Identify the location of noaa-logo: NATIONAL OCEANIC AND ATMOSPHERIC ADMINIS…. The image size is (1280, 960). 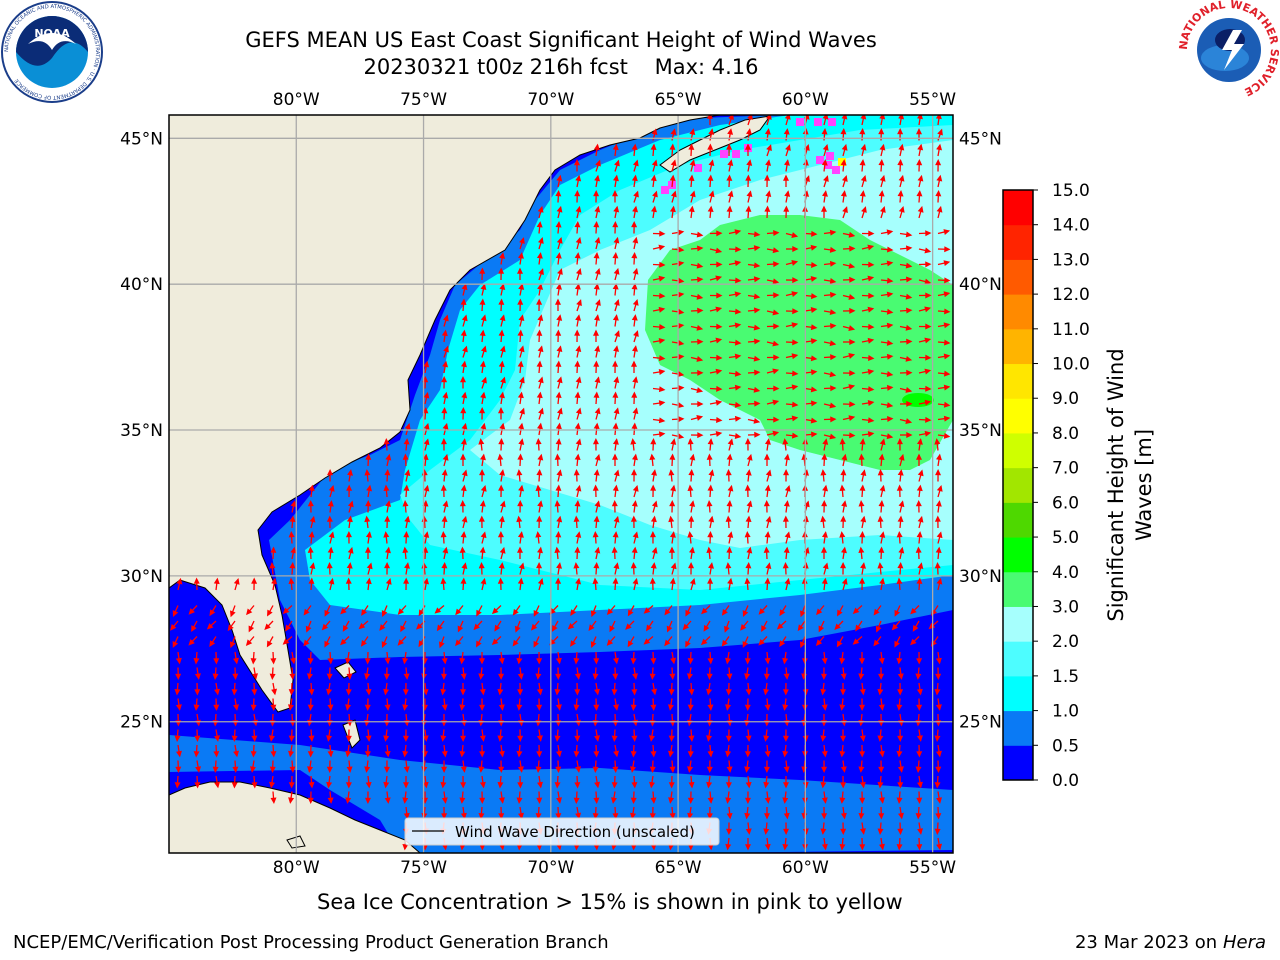
(52, 52).